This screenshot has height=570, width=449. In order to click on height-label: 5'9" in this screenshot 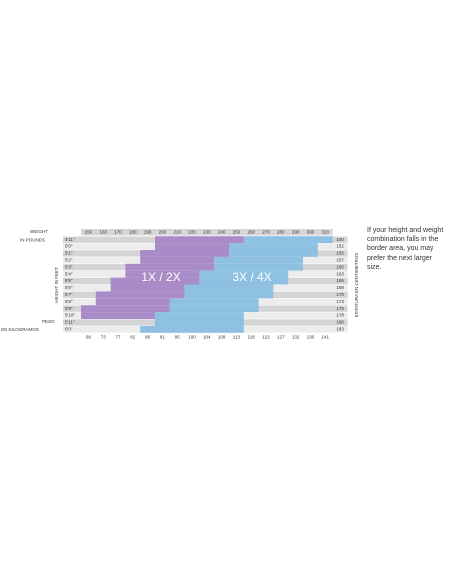, I will do `click(69, 308)`.